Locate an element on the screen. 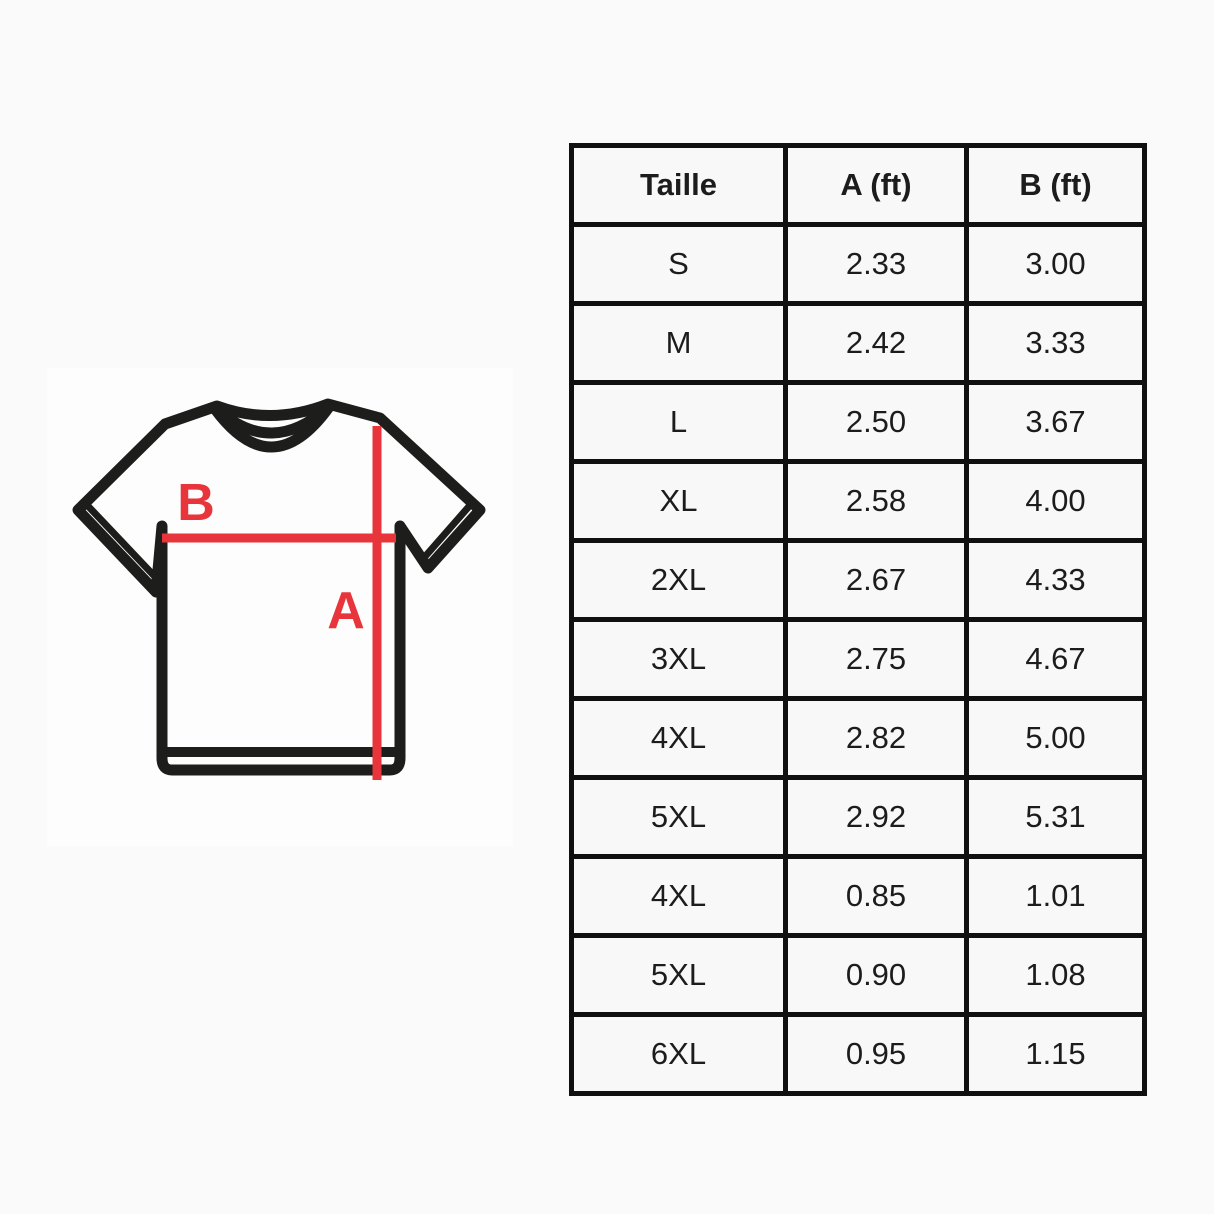  size-cell: 2XL is located at coordinates (678, 580).